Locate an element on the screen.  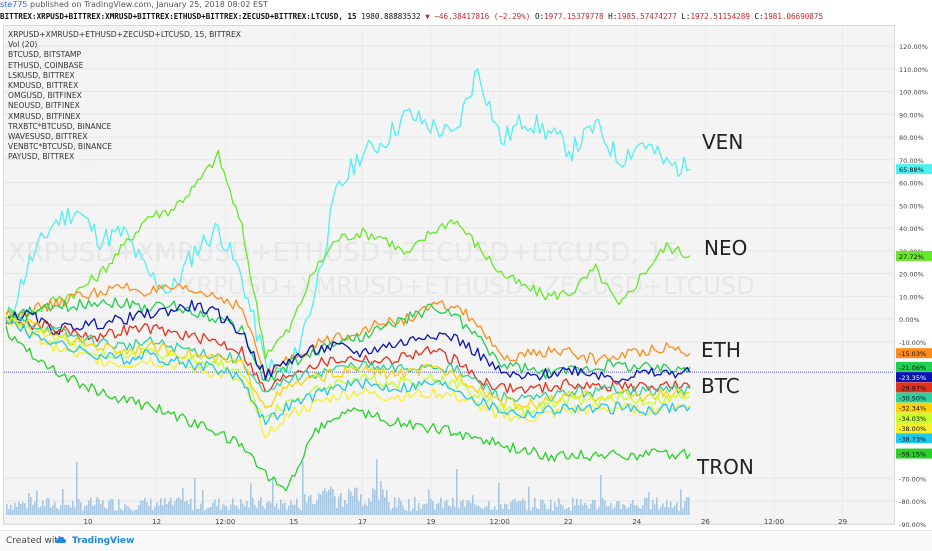
last-value-label-neo: 27.72% is located at coordinates (911, 257).